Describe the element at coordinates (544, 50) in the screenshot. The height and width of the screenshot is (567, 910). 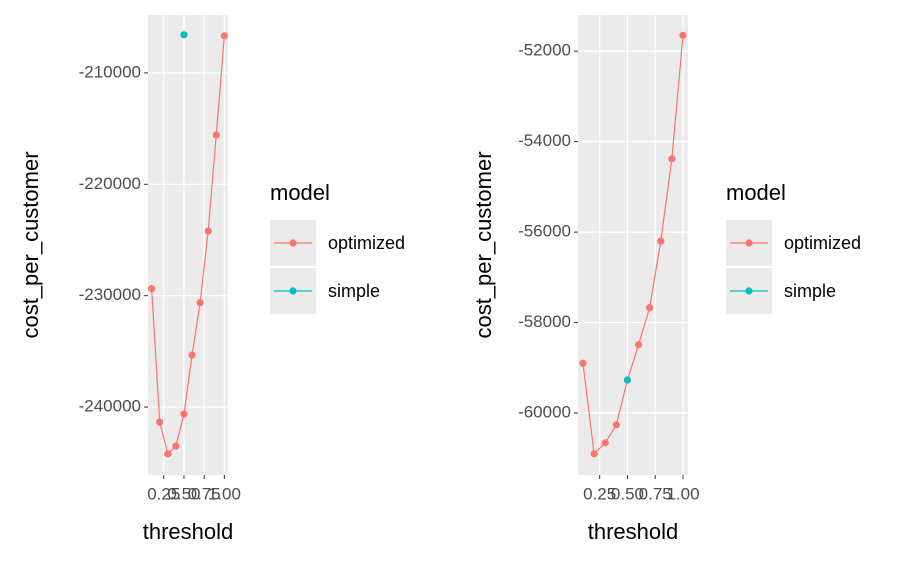
I see `y-tick-label: -52000` at that location.